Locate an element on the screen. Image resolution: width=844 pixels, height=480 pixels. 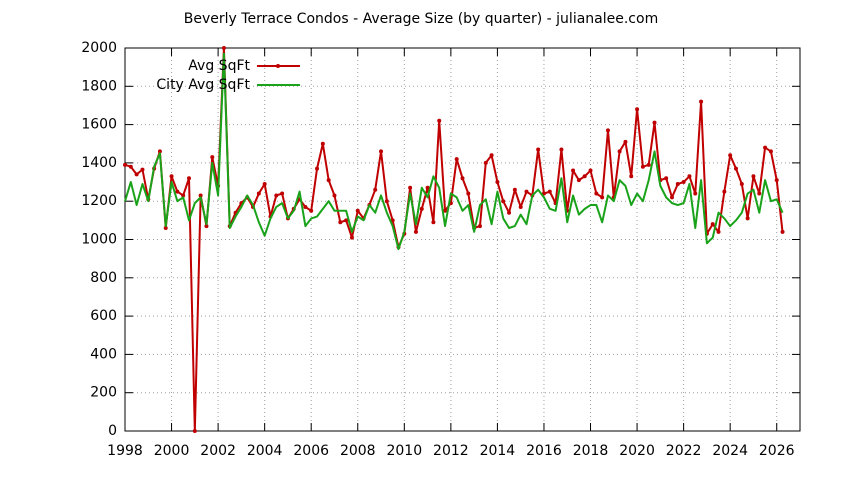
x-tick-label: 2002 is located at coordinates (218, 451).